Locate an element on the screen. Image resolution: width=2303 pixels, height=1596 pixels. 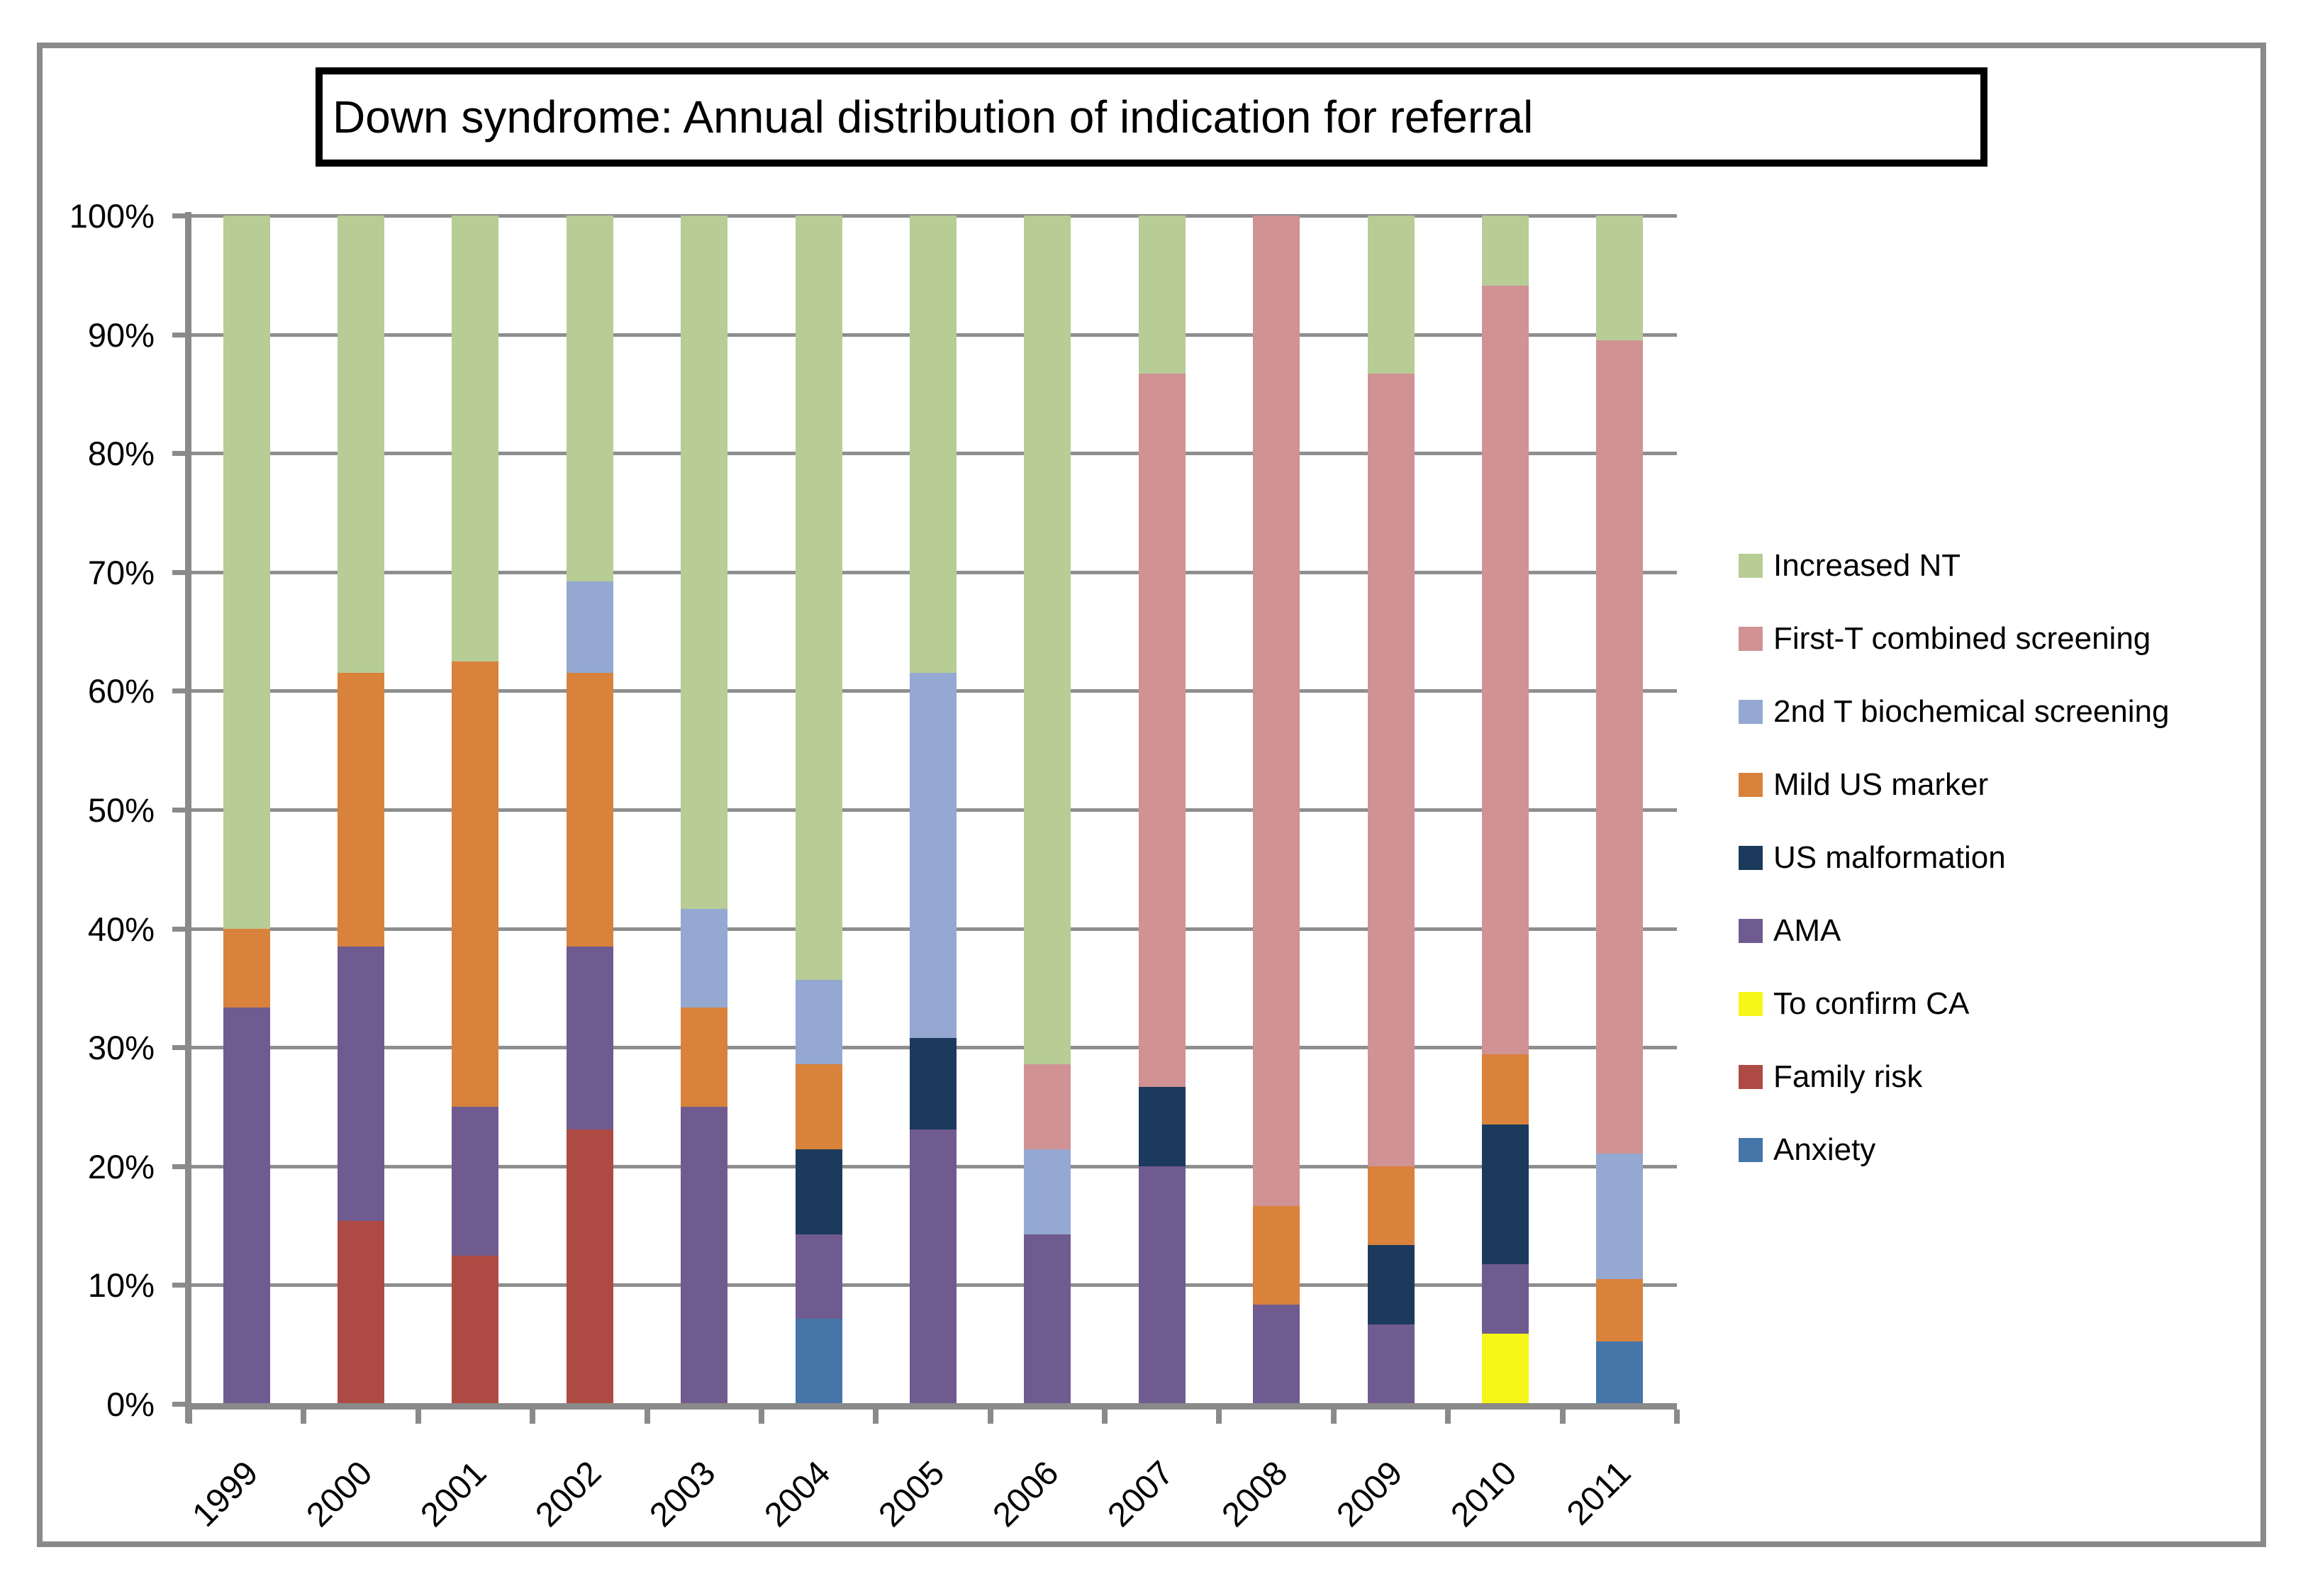
y-tick-80% is located at coordinates (180, 454).